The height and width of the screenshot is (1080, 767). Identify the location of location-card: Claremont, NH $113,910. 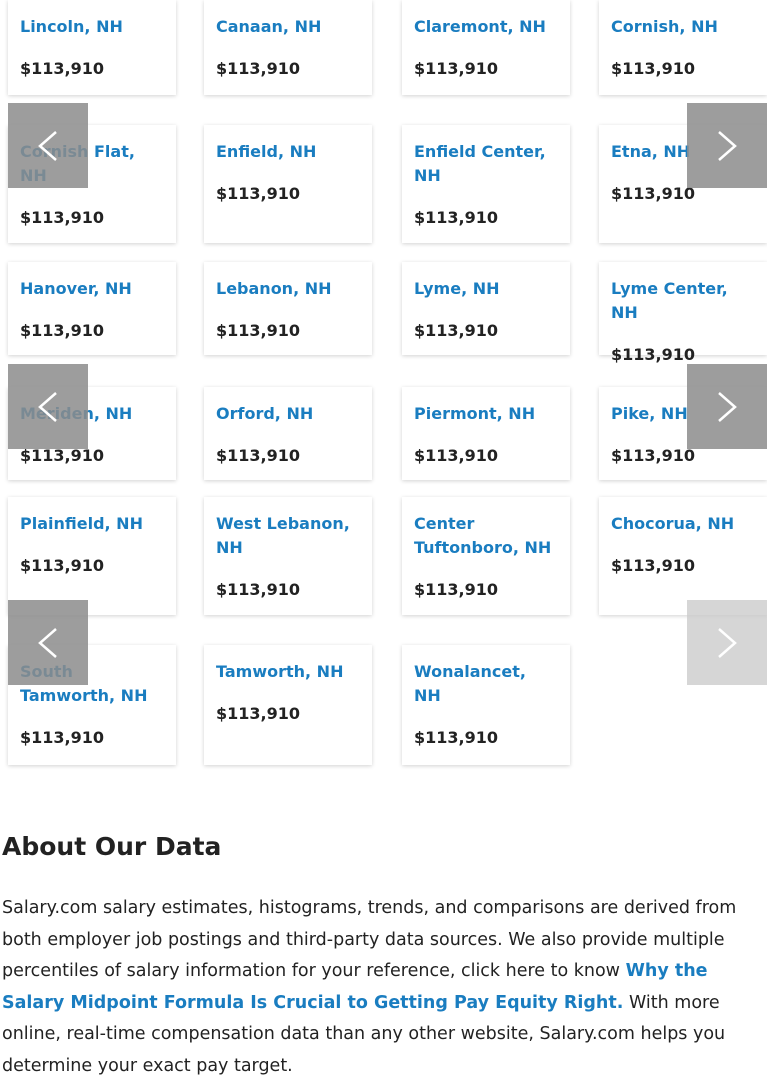
(486, 47).